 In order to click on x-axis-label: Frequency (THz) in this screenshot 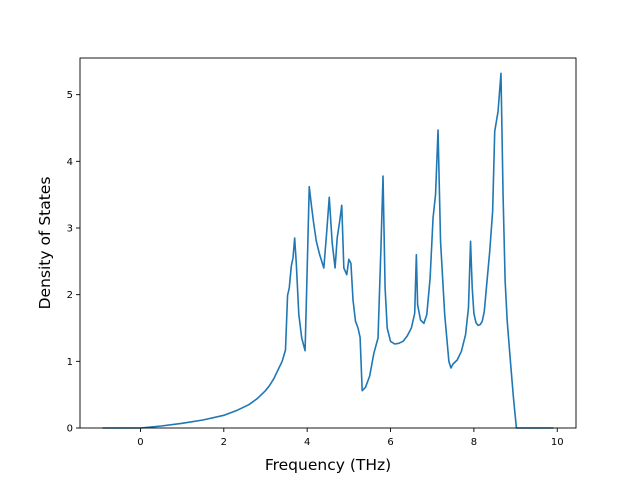, I will do `click(328, 465)`.